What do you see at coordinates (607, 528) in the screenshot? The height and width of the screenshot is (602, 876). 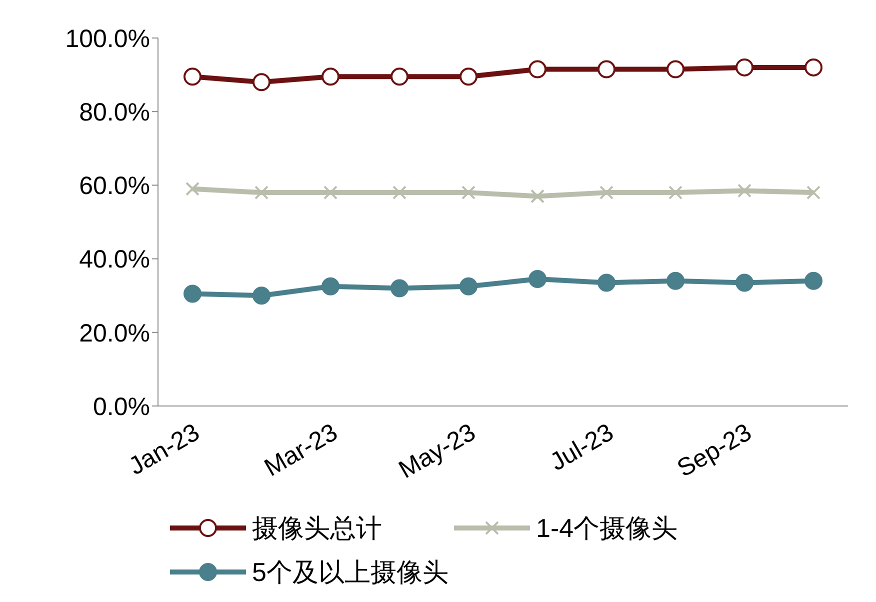 I see `legend-label: 1-4个摄像头` at bounding box center [607, 528].